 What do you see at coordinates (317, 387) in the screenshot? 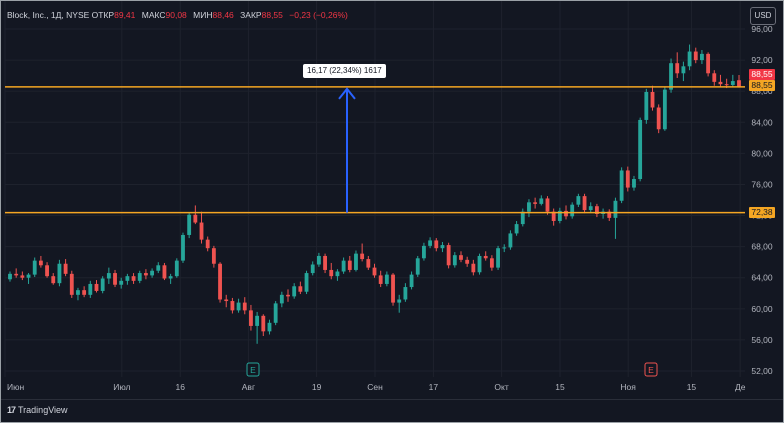
I see `time-axis-label: 19` at bounding box center [317, 387].